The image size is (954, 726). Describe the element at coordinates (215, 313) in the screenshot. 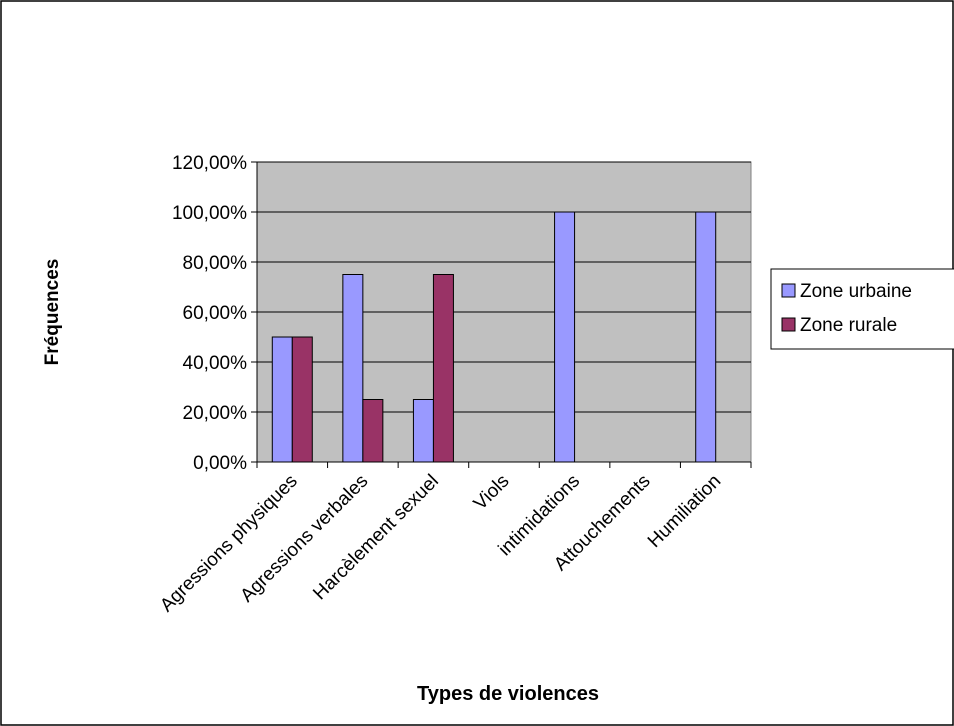

I see `y-tick-label: 60,00%` at that location.